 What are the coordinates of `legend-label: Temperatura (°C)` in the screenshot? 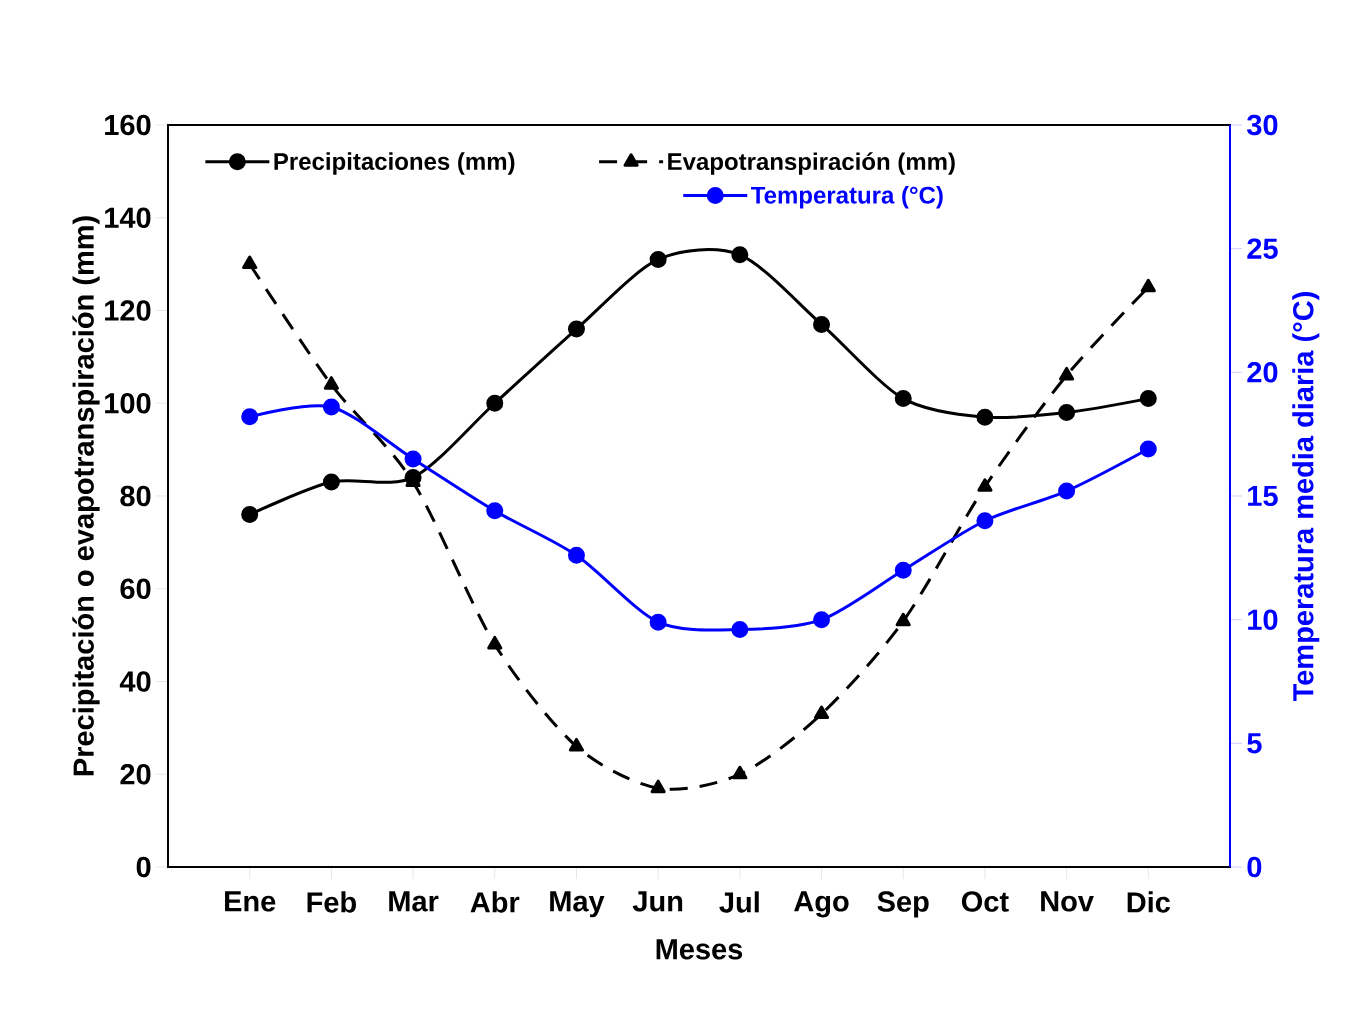 It's located at (847, 197).